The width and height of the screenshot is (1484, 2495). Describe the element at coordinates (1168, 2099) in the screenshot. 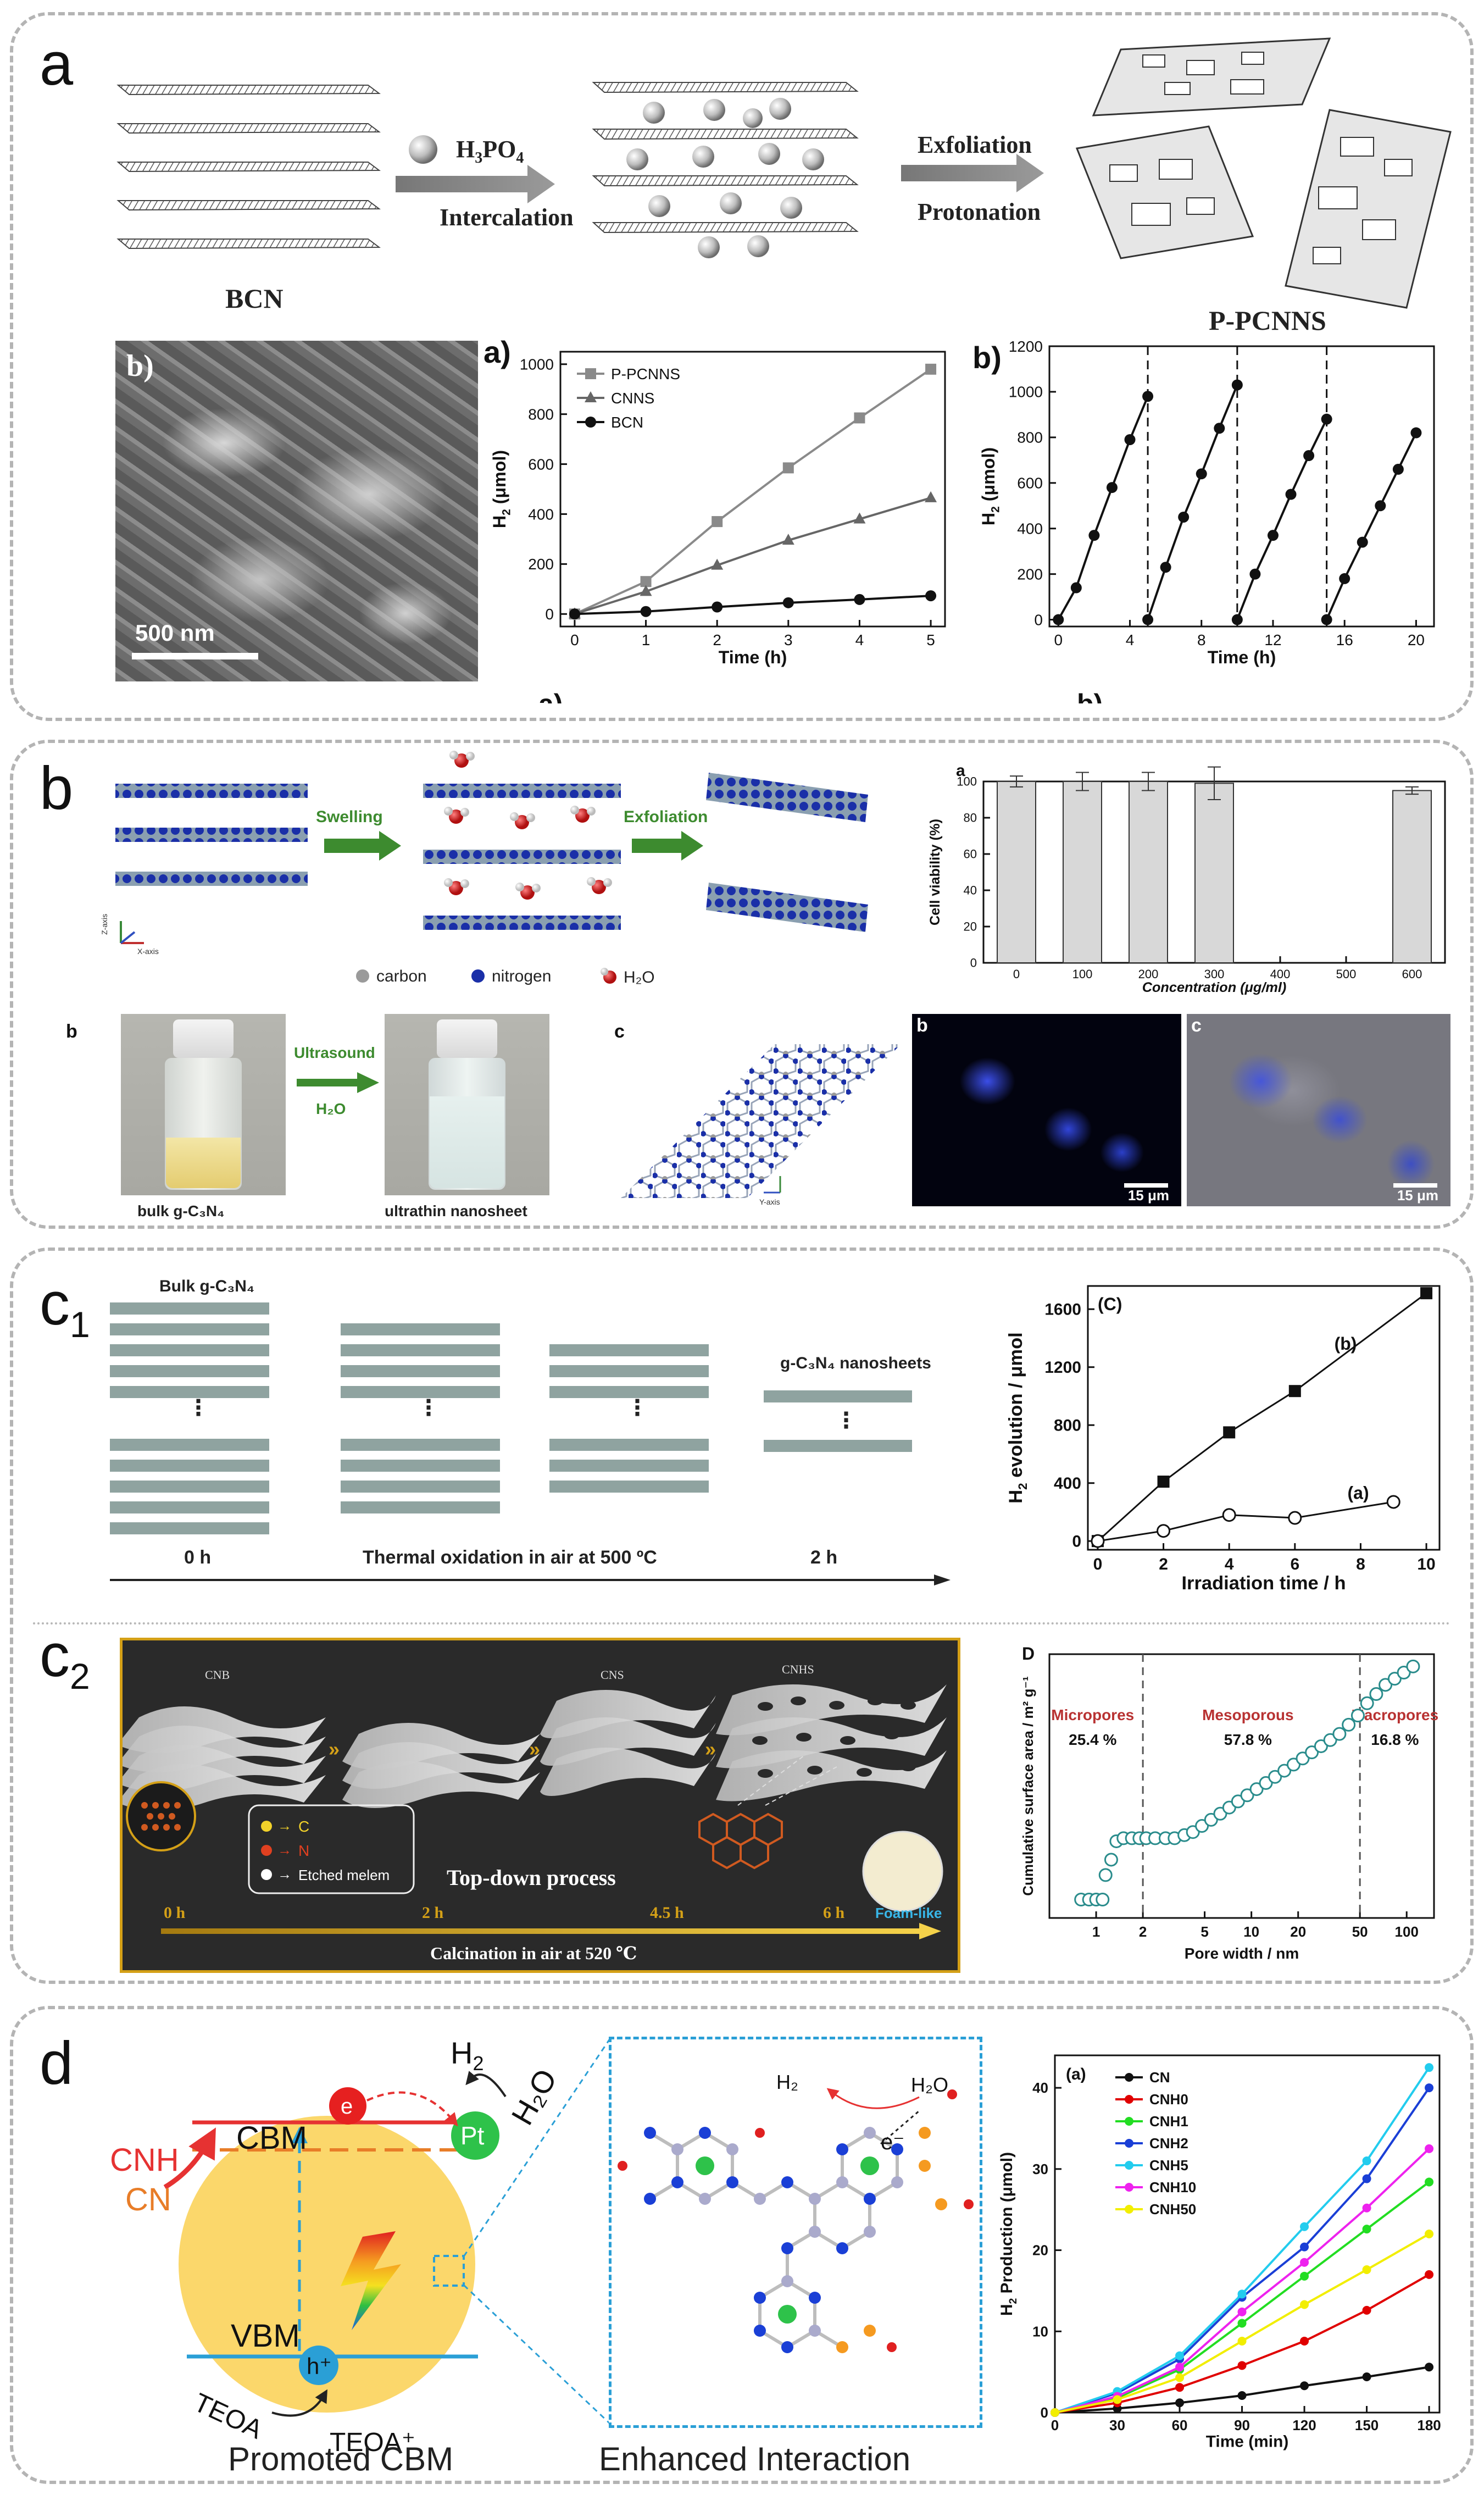

I see `legend-label: CNH0` at that location.